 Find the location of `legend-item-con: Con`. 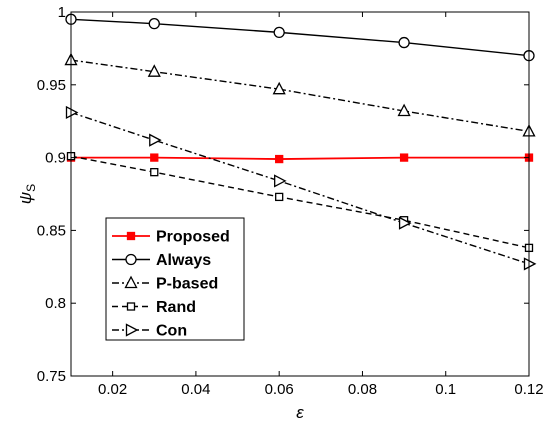

legend-item-con: Con is located at coordinates (149, 331).